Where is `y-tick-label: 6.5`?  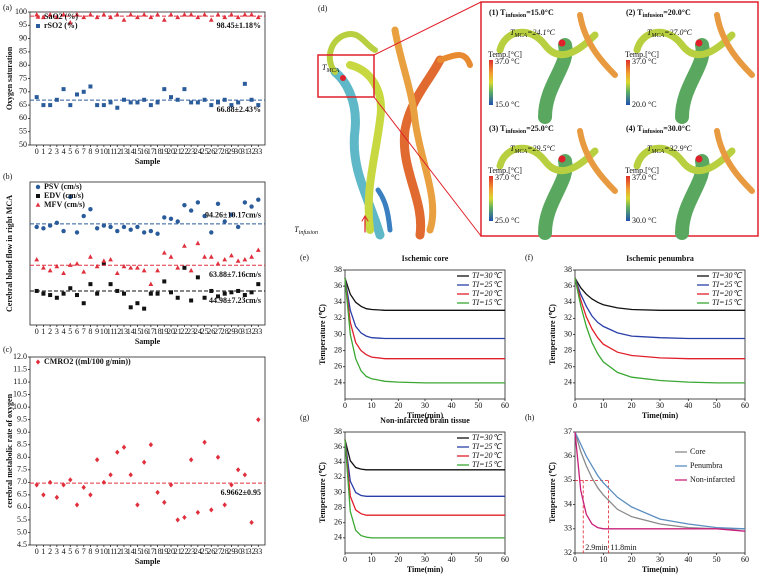 y-tick-label: 6.5 is located at coordinates (22, 494).